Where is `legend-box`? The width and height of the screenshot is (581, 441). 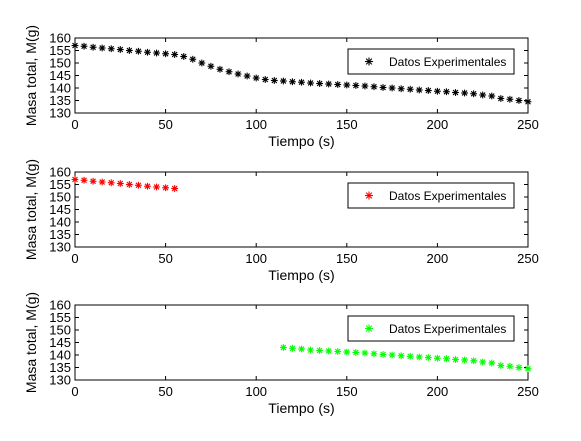 legend-box is located at coordinates (431, 61).